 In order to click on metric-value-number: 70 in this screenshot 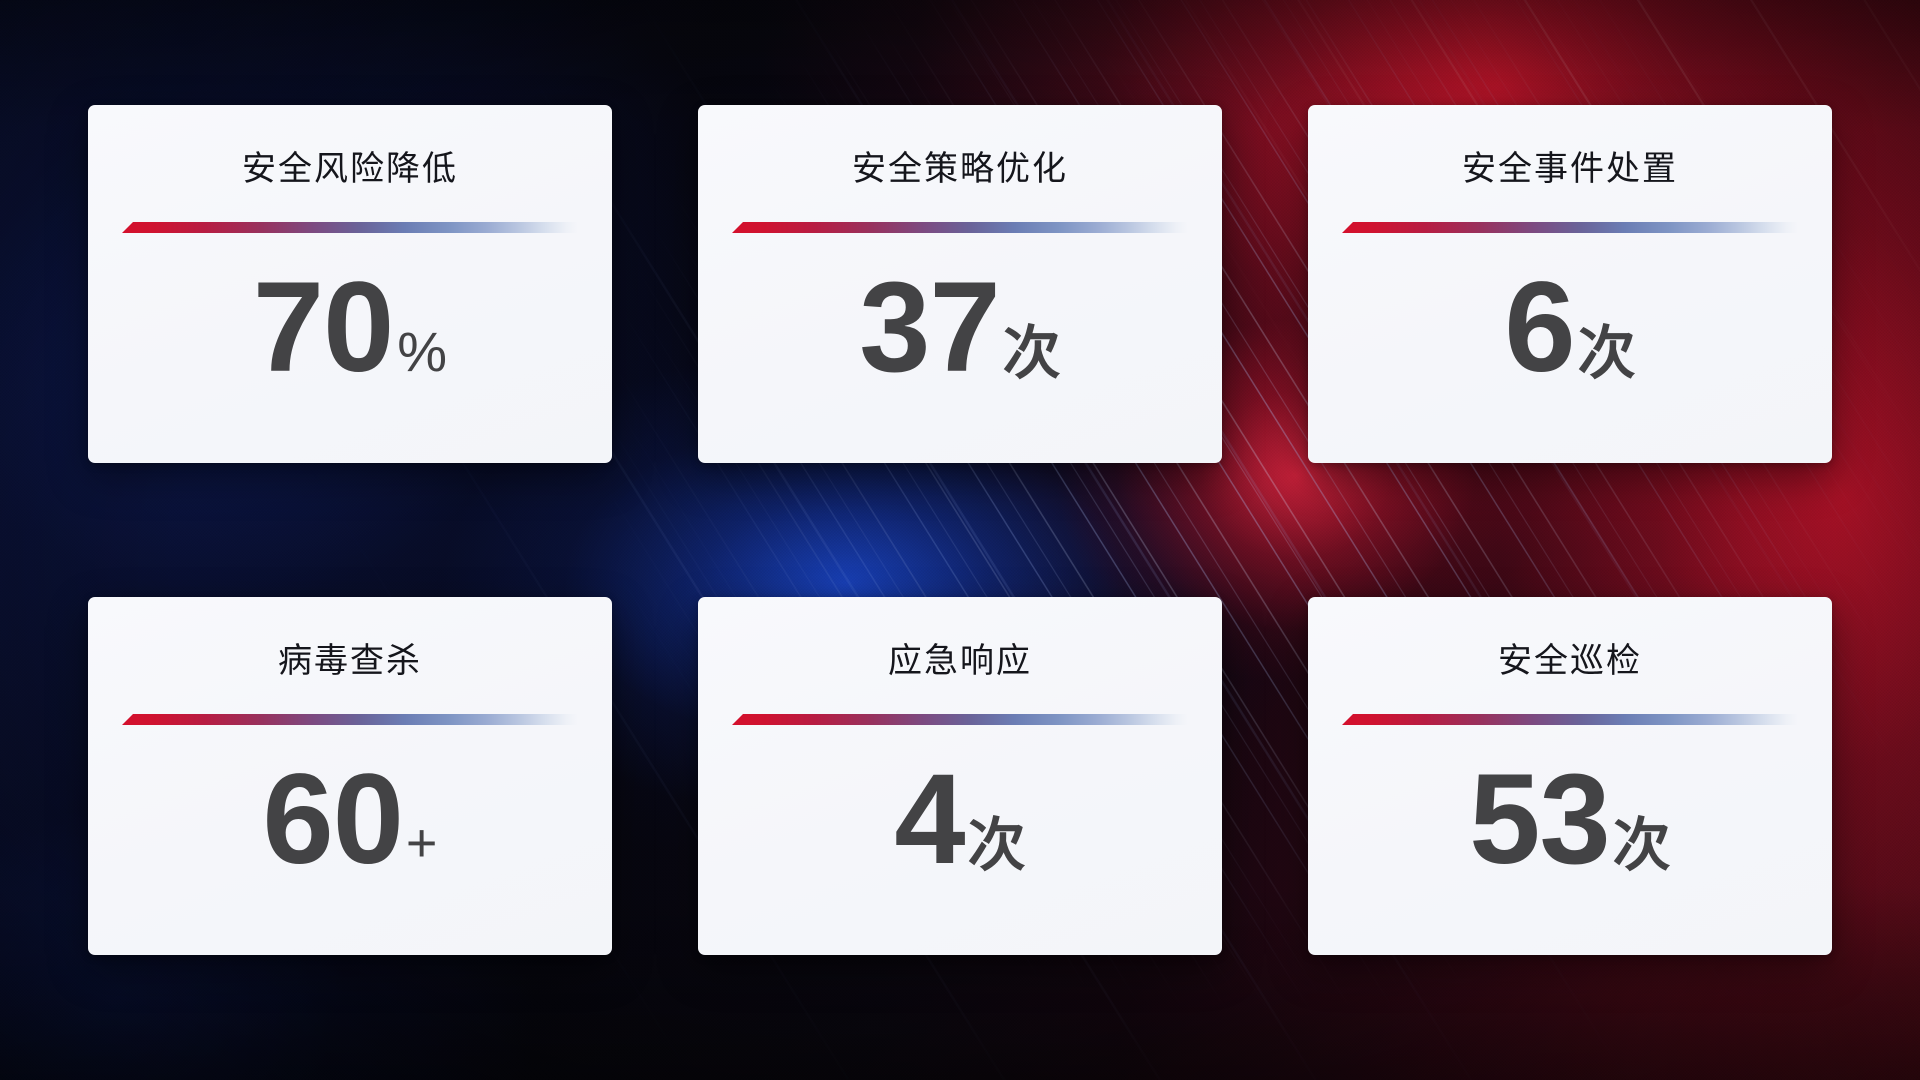, I will do `click(323, 328)`.